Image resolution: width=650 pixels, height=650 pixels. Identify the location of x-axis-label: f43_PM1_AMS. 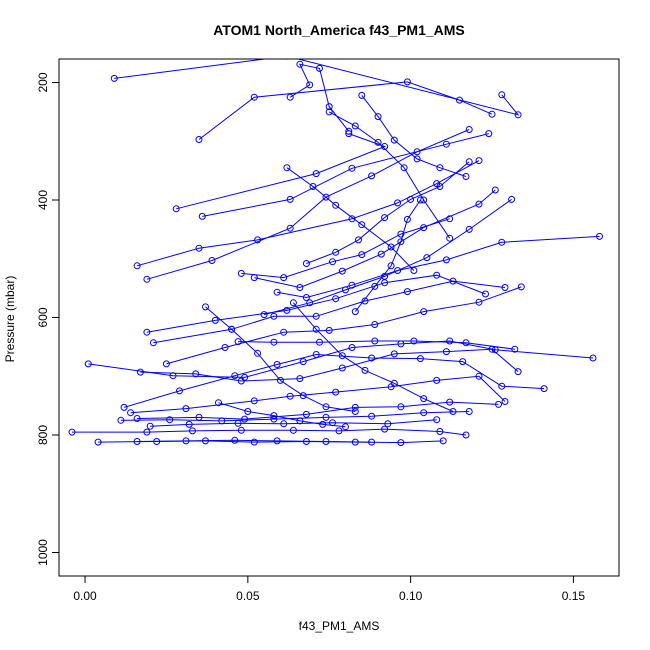
(339, 626).